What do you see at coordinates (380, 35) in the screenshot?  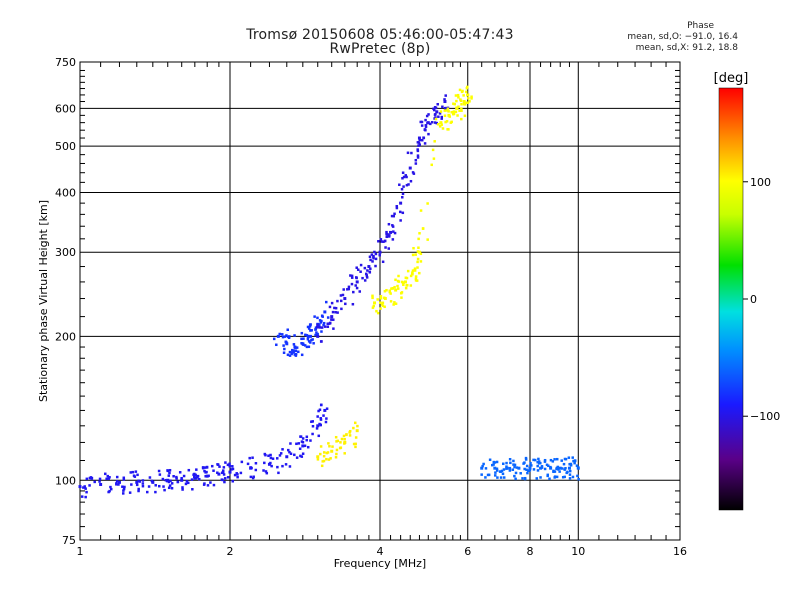 I see `chart-title: Tromsø 20150608 05:46:00-05:47:43` at bounding box center [380, 35].